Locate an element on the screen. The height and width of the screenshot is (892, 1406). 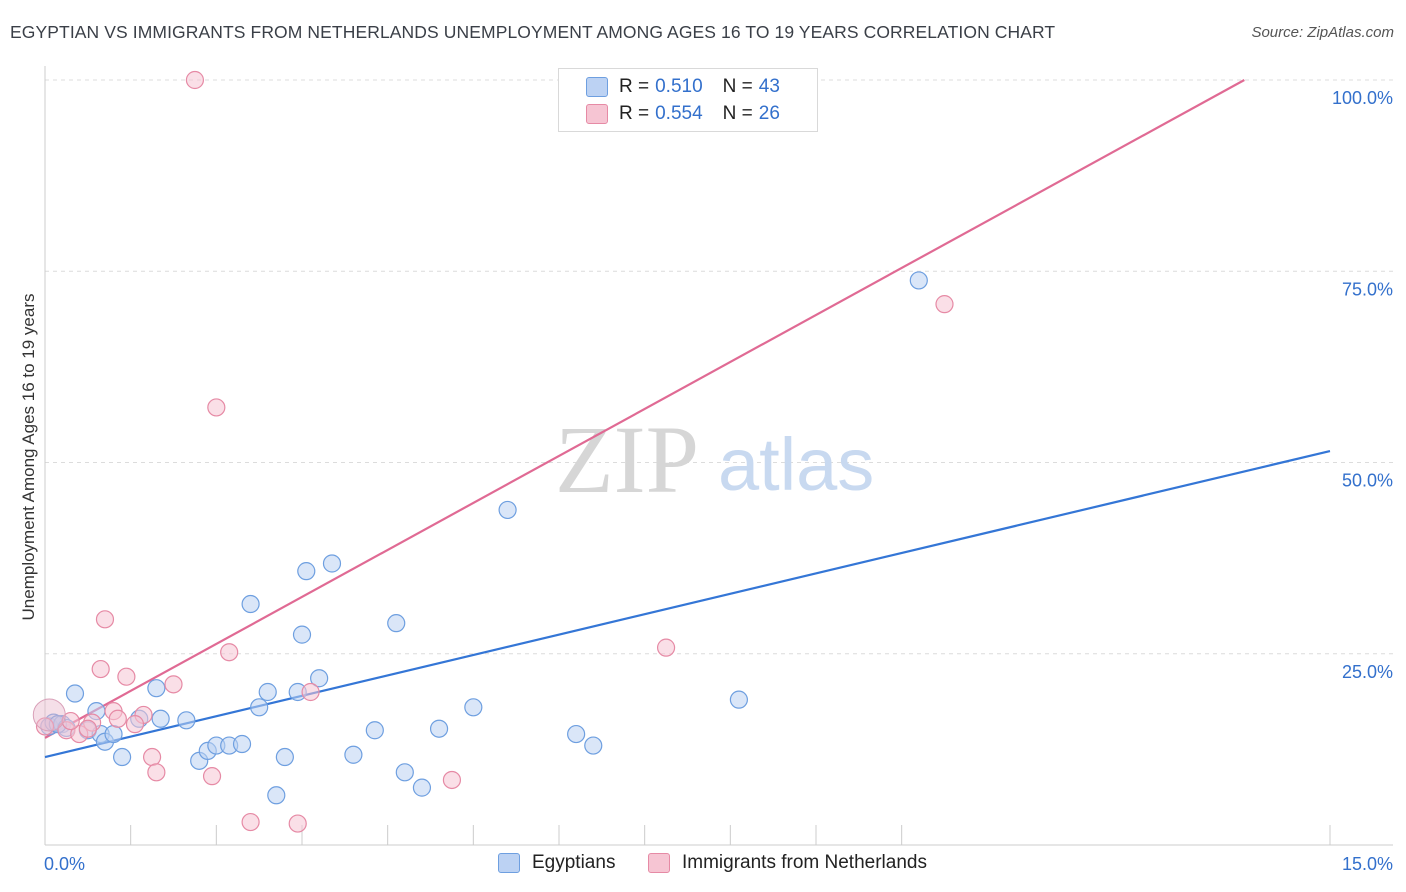
legend-row-netherlands: R = 0.554 N = 26 is located at coordinates (683, 114).